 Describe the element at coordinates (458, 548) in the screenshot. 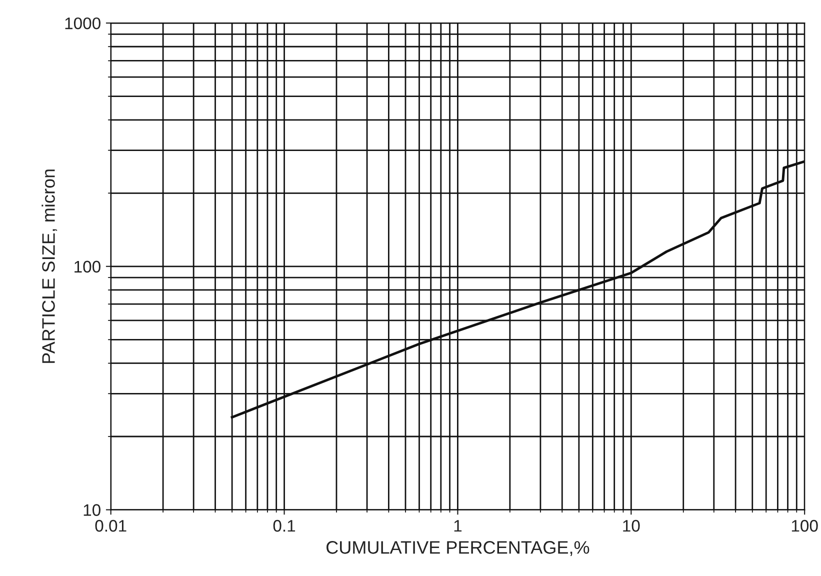

I see `x-axis-title: CUMULATIVE PERCENTAGE,%` at that location.